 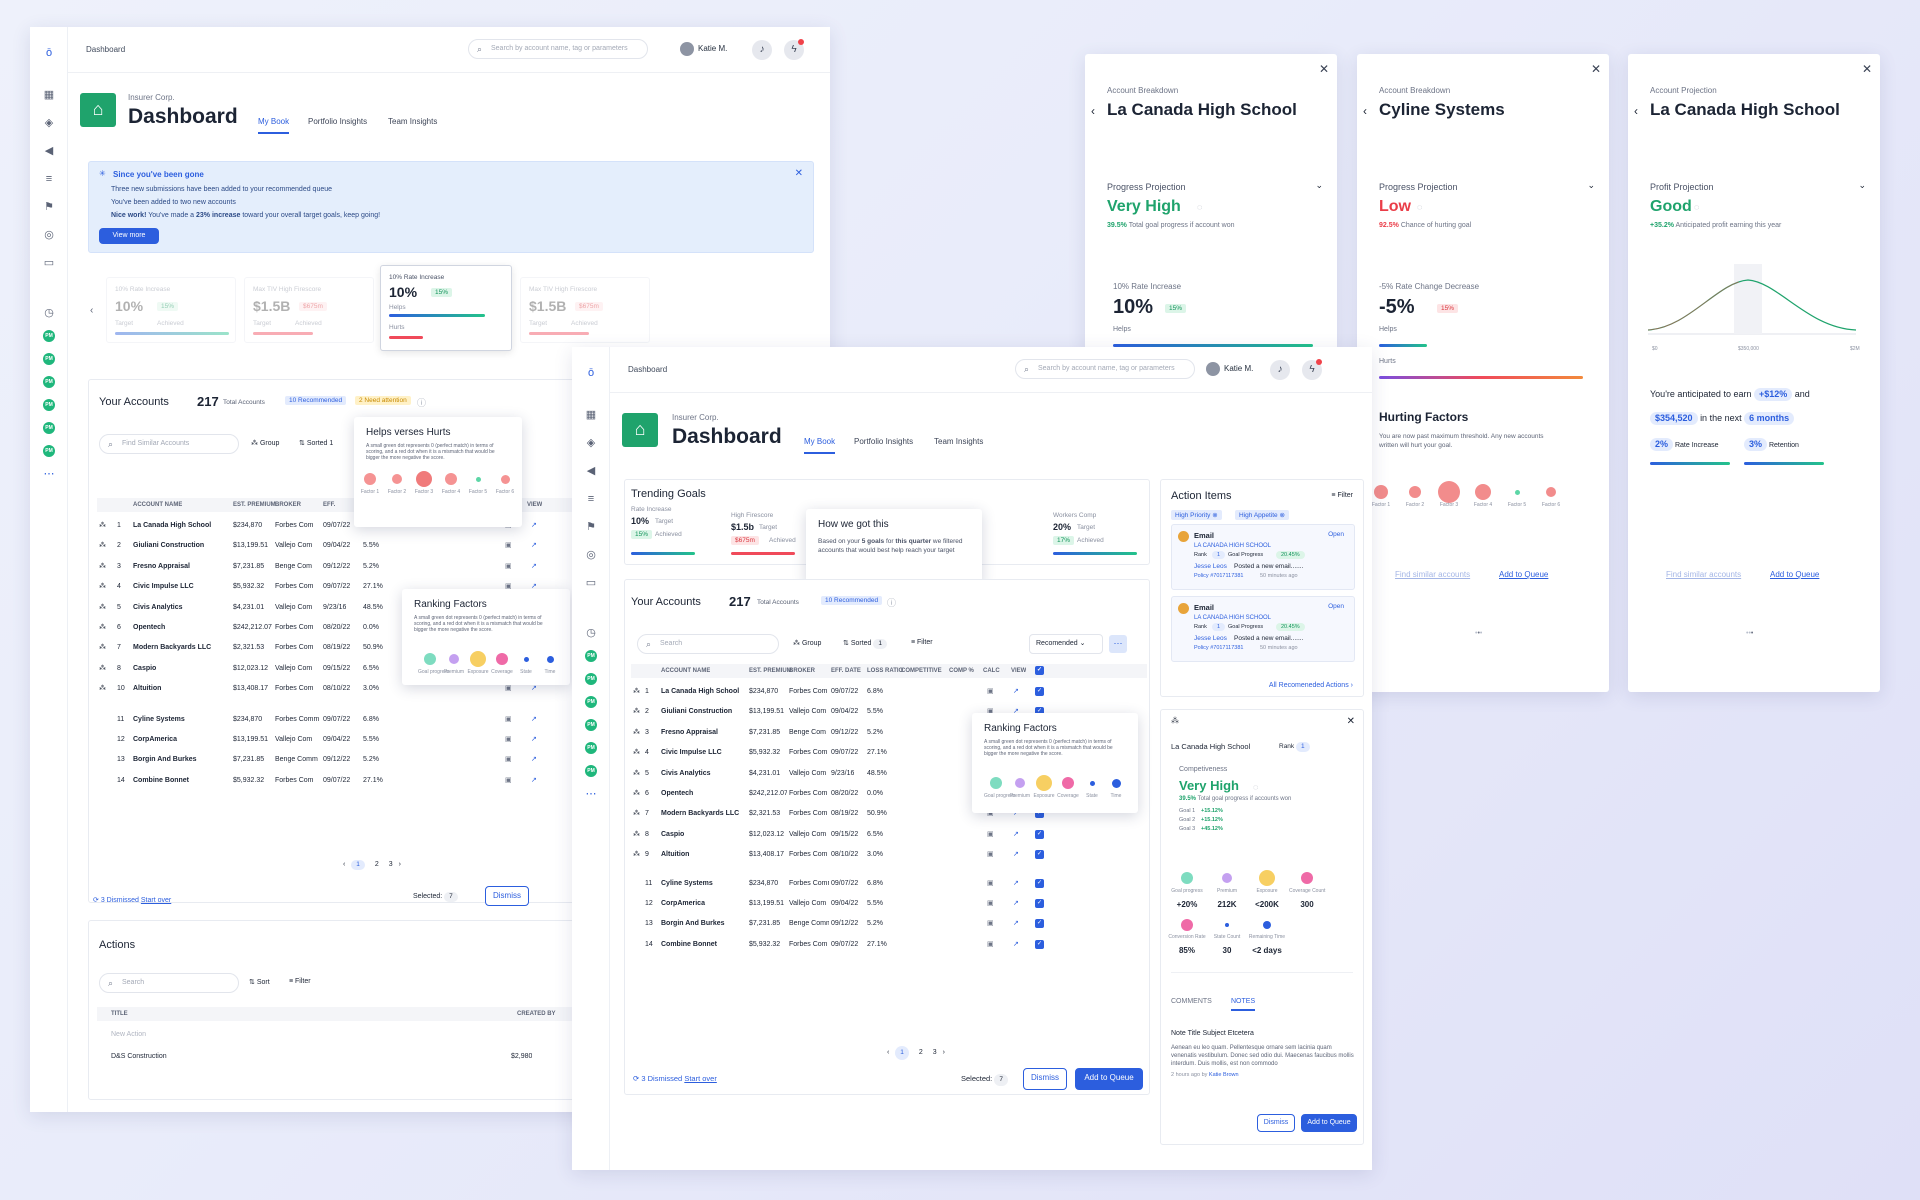 I want to click on info-icon: ⓘ, so click(x=892, y=603).